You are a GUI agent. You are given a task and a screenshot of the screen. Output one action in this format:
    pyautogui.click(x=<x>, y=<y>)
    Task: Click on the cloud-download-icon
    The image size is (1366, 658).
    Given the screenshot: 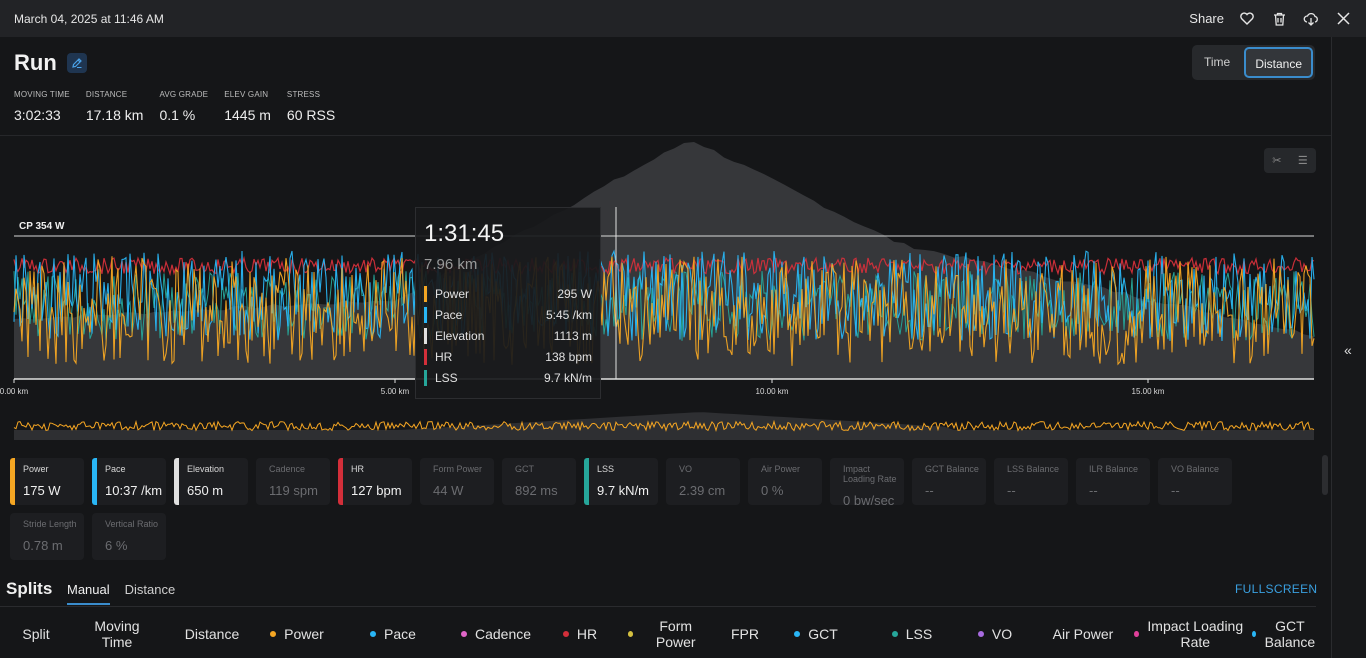 What is the action you would take?
    pyautogui.click(x=1311, y=19)
    